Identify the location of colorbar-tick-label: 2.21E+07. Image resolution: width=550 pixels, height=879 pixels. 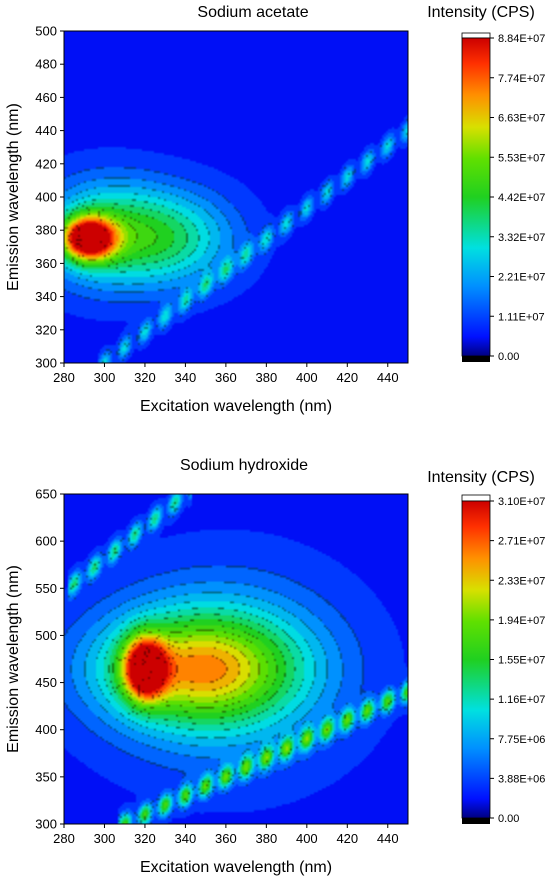
(521, 278).